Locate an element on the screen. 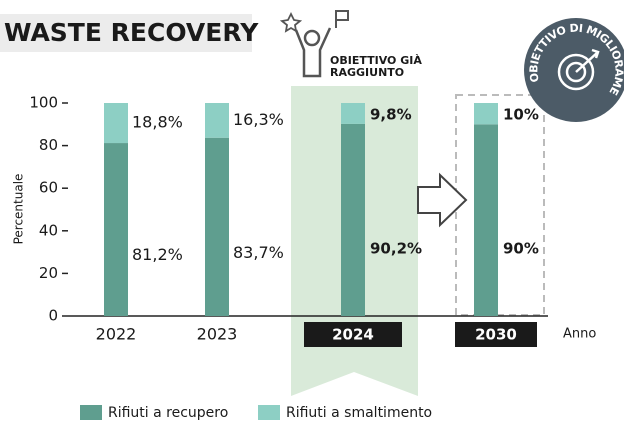 This screenshot has width=624, height=423. target-icon is located at coordinates (578, 69).